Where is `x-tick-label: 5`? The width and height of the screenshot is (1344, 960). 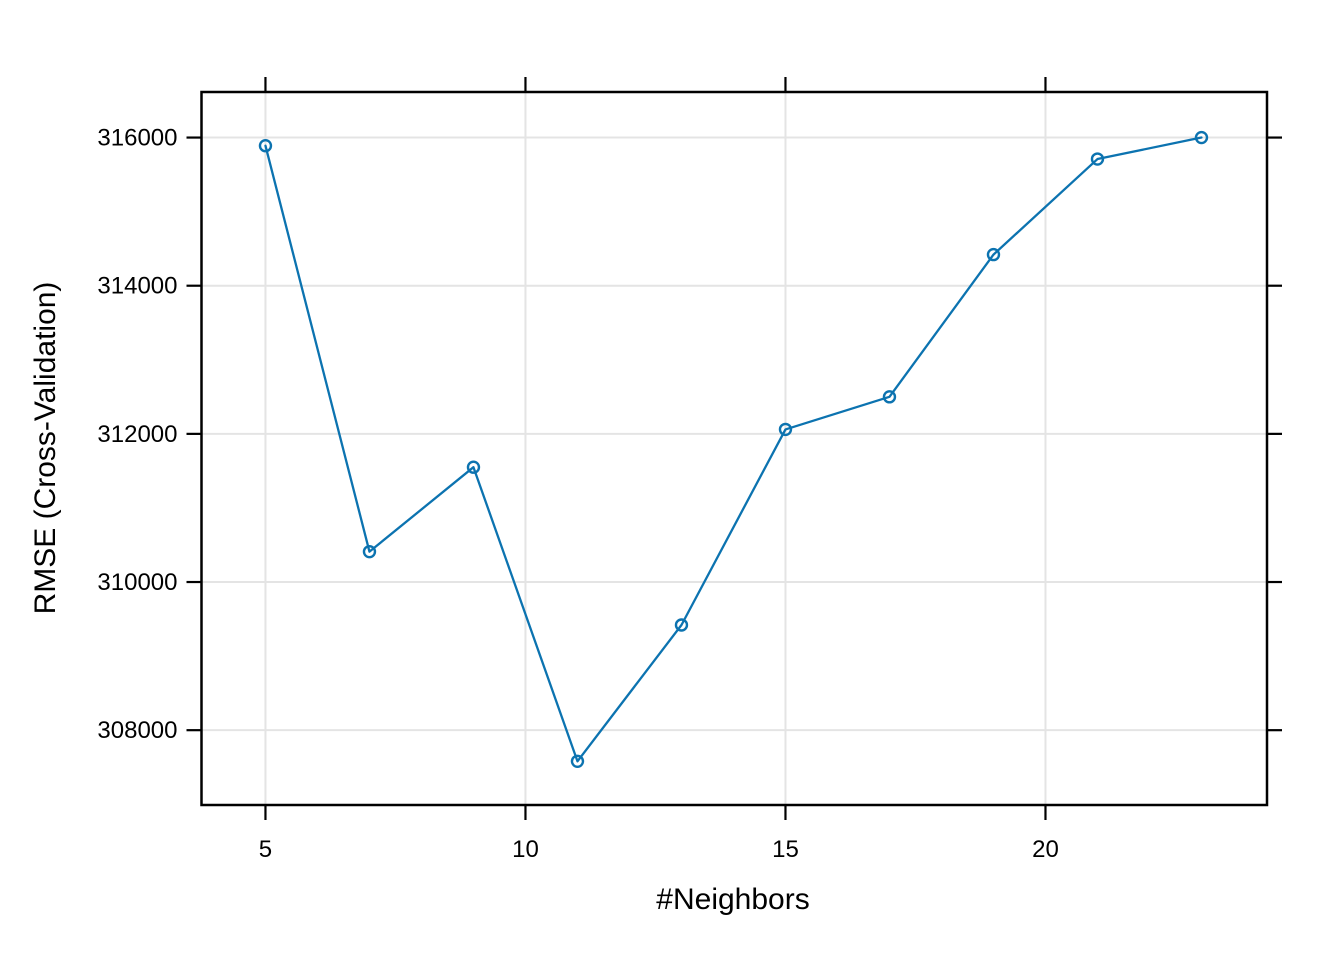 x-tick-label: 5 is located at coordinates (265, 849).